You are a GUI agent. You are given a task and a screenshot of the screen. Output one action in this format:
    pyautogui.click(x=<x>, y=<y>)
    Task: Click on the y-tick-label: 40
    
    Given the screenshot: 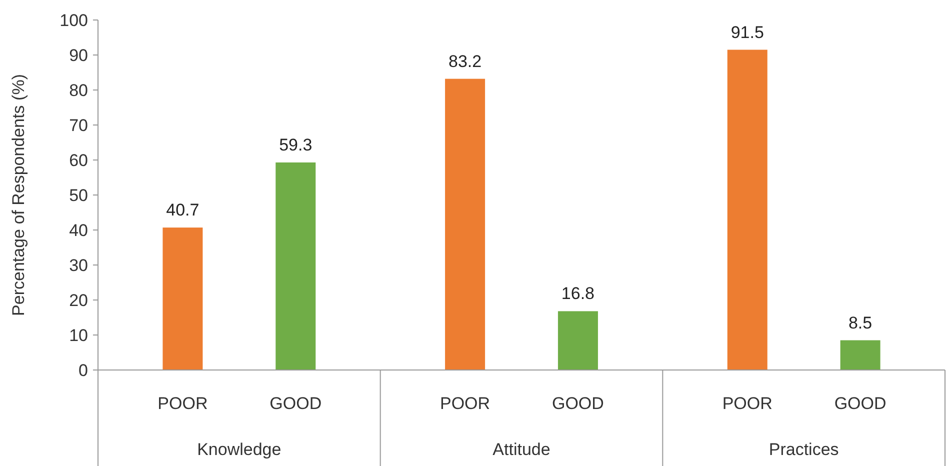 What is the action you would take?
    pyautogui.click(x=78, y=230)
    